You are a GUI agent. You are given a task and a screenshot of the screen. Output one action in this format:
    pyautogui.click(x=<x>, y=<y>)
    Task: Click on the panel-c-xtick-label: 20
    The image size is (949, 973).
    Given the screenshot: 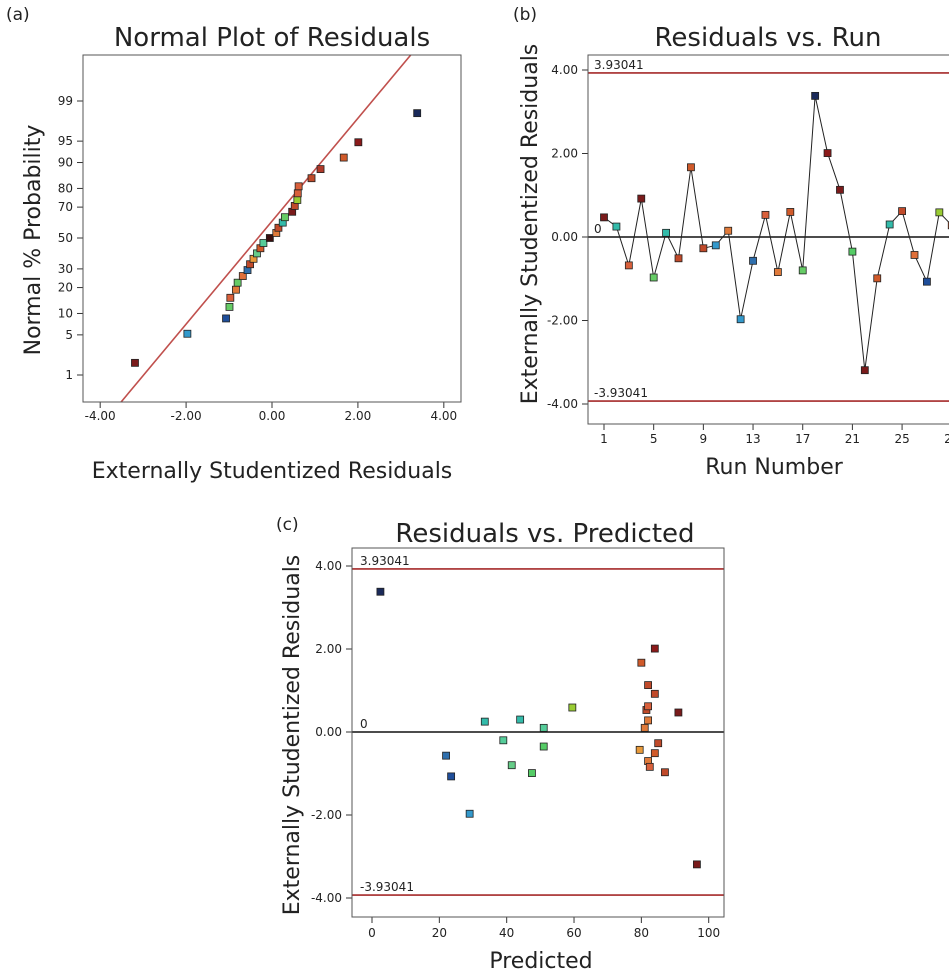 What is the action you would take?
    pyautogui.click(x=439, y=933)
    